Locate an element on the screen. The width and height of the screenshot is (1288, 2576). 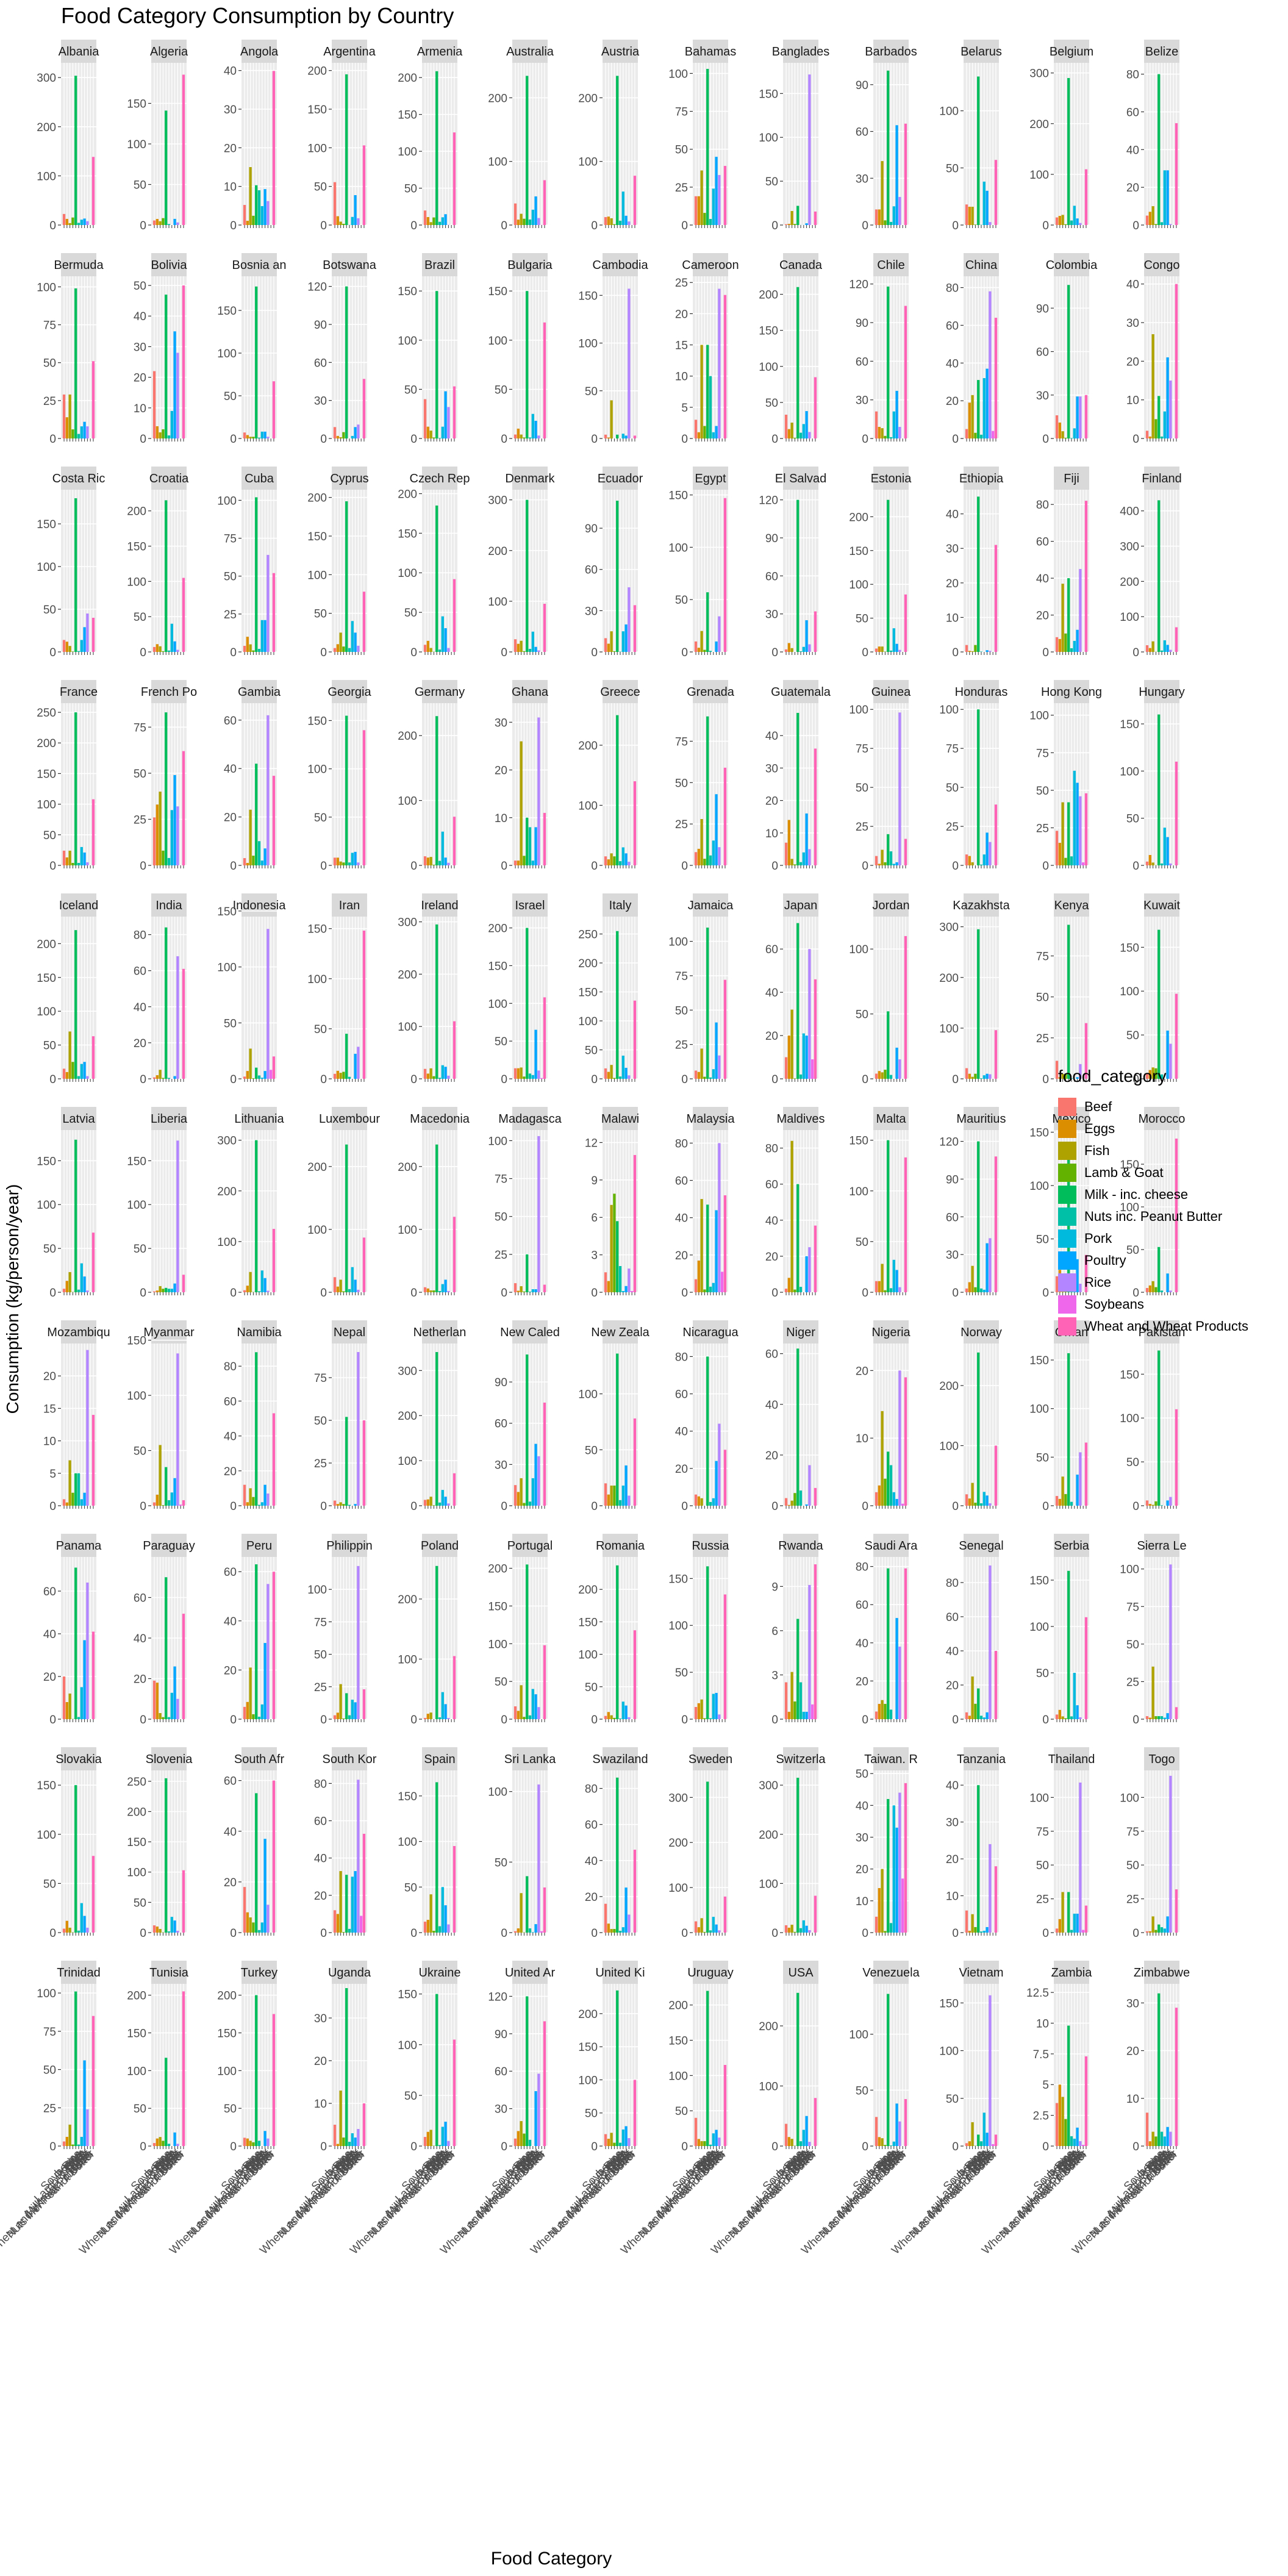
facet-strip-label: Finland is located at coordinates (1162, 478).